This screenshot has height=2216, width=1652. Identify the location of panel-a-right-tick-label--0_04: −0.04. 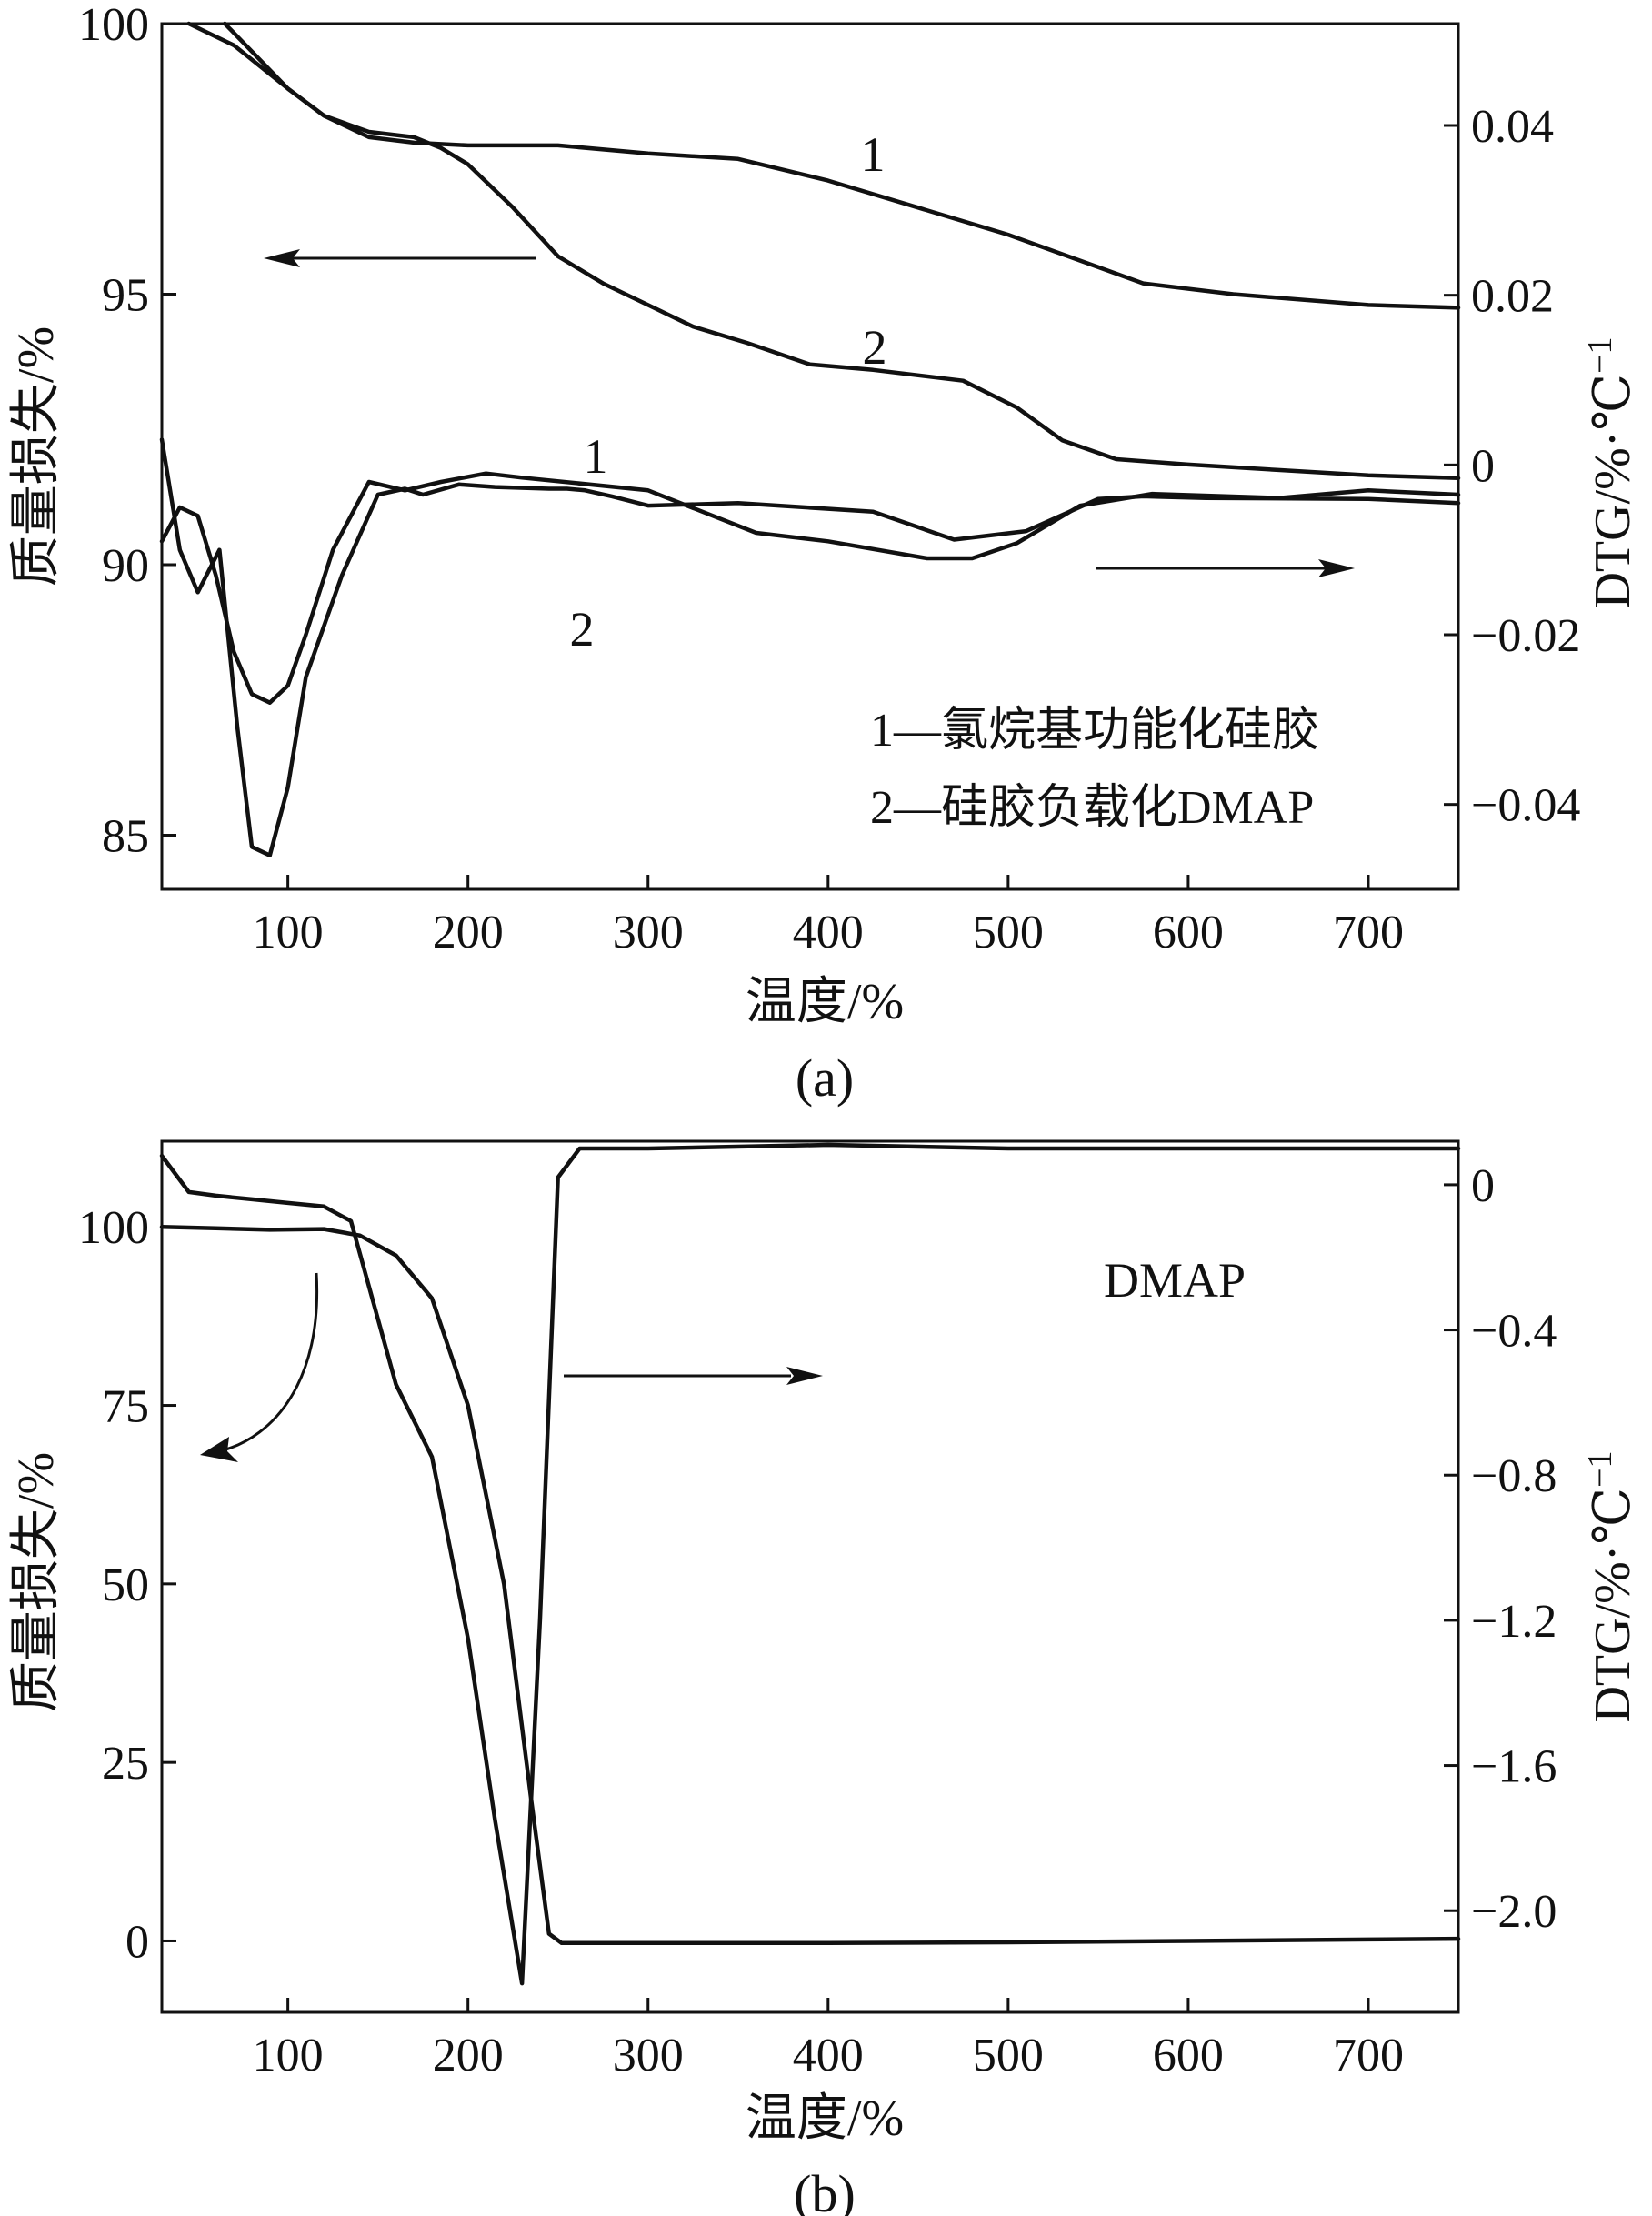
(1526, 806).